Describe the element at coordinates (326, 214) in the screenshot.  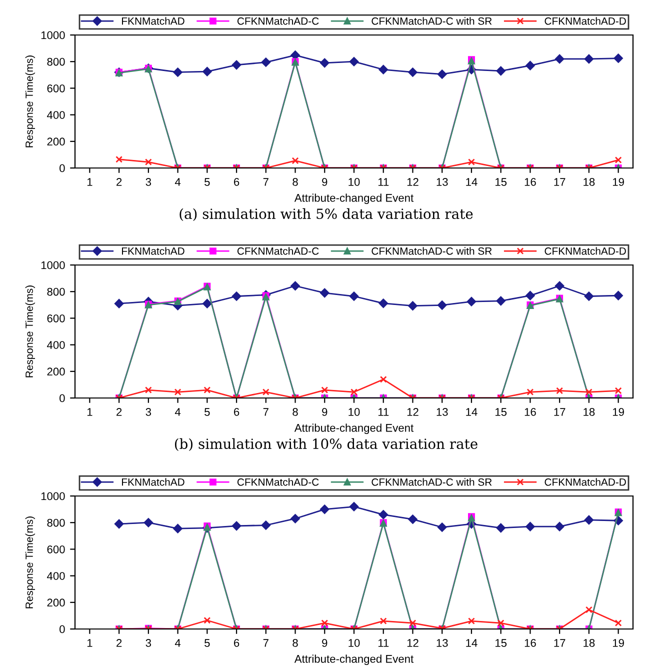
I see `text: (a) simulation with 5% data variation rate` at that location.